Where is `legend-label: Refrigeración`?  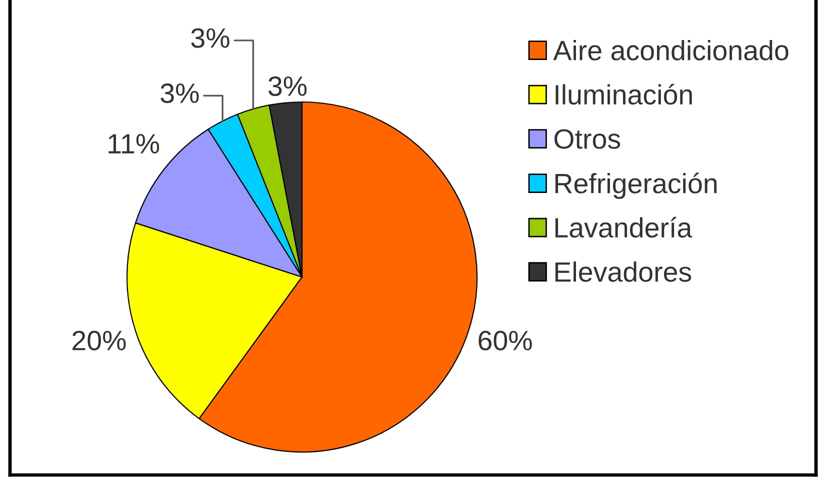
legend-label: Refrigeración is located at coordinates (636, 185).